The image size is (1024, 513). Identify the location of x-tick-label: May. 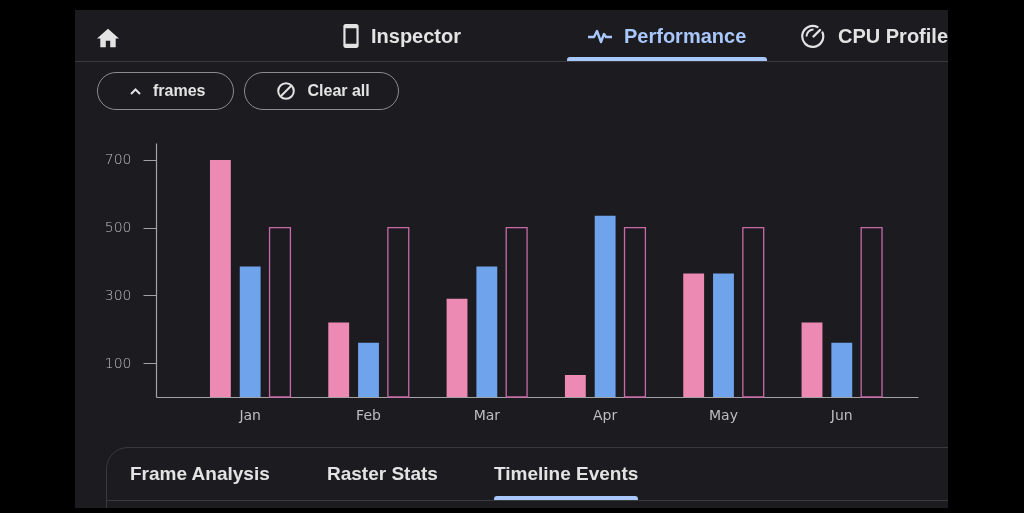
(723, 414).